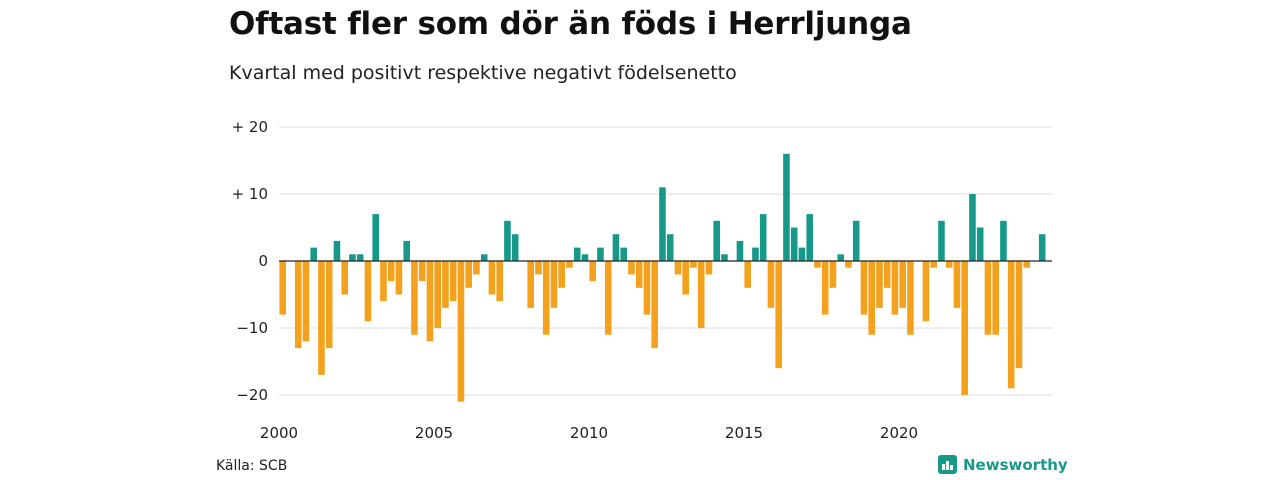 The width and height of the screenshot is (1280, 480). Describe the element at coordinates (1015, 464) in the screenshot. I see `brand-name: Newsworthy` at that location.